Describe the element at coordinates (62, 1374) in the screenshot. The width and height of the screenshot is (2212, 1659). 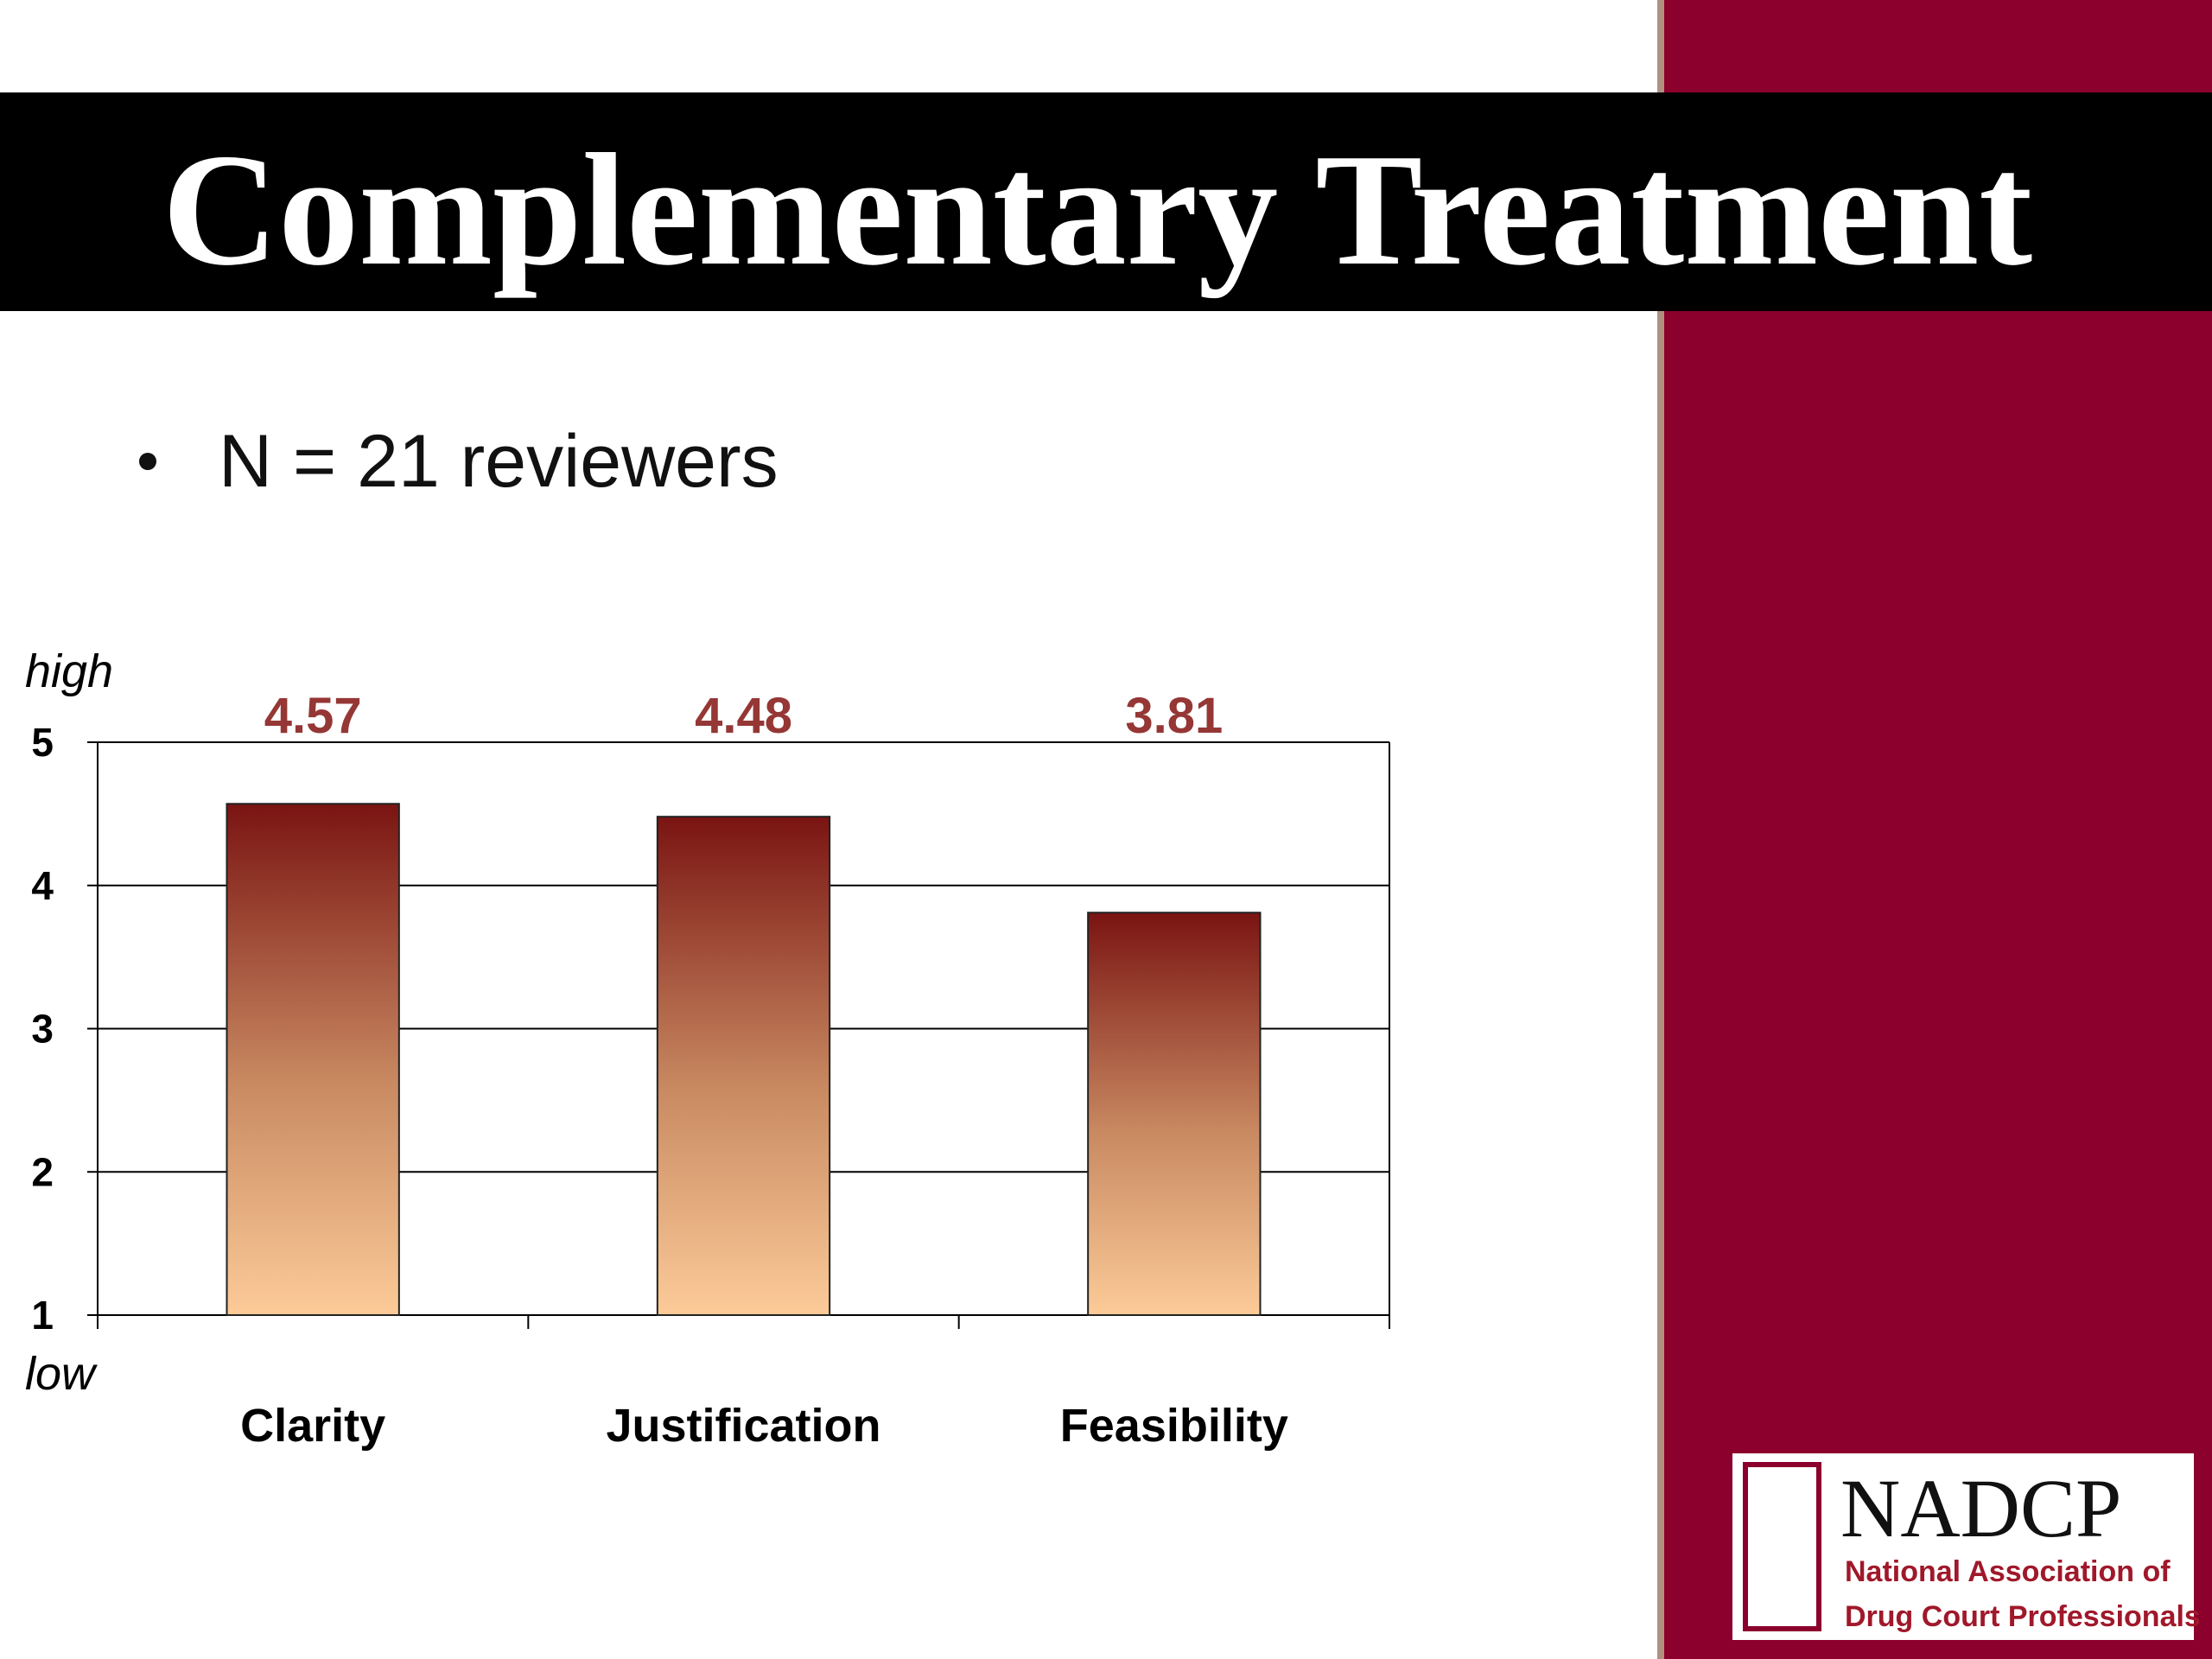
I see `axis-annotation: low` at that location.